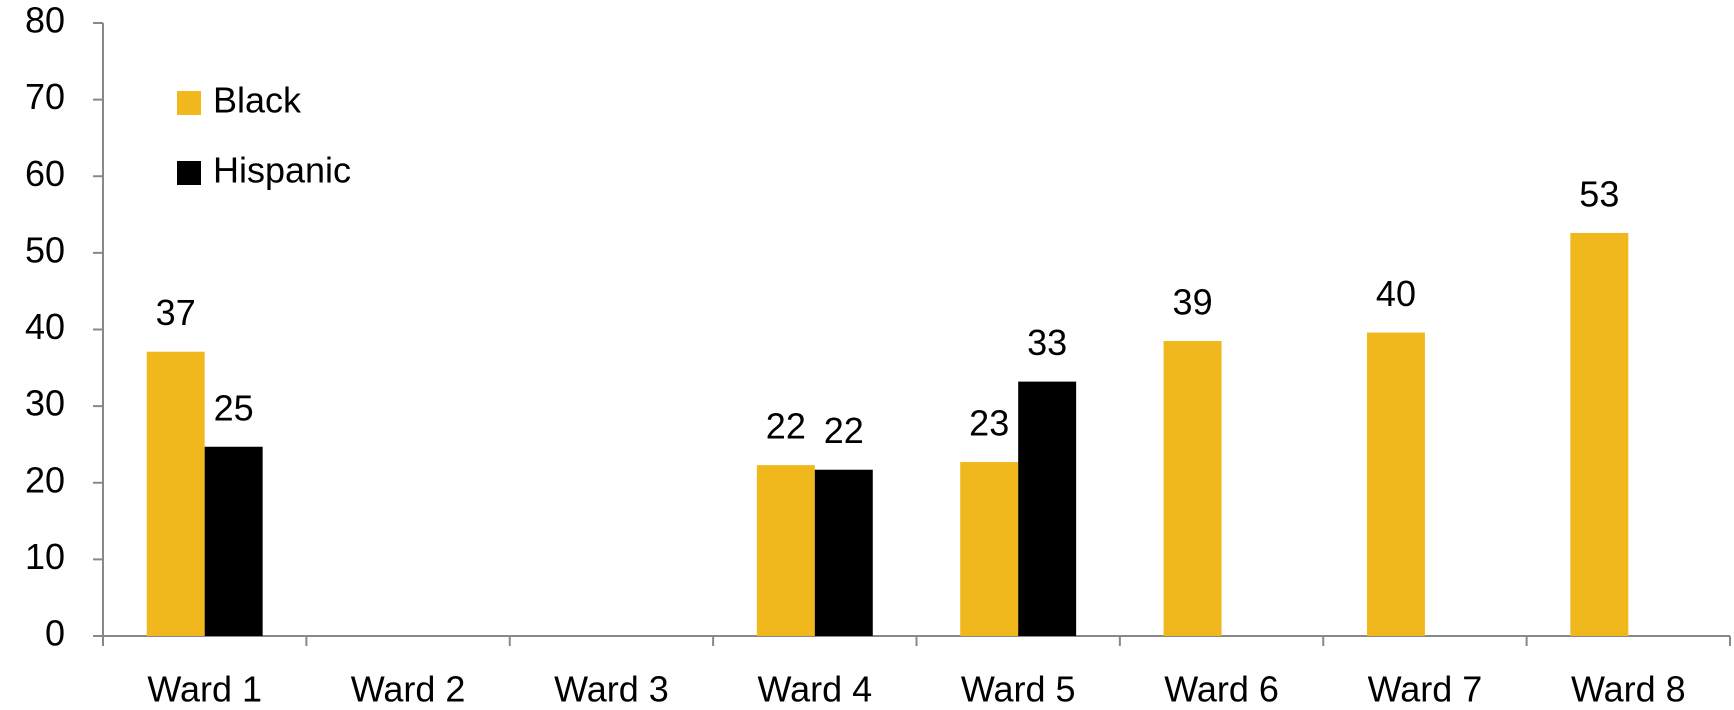  Describe the element at coordinates (45, 403) in the screenshot. I see `y-tick-label: 30` at that location.